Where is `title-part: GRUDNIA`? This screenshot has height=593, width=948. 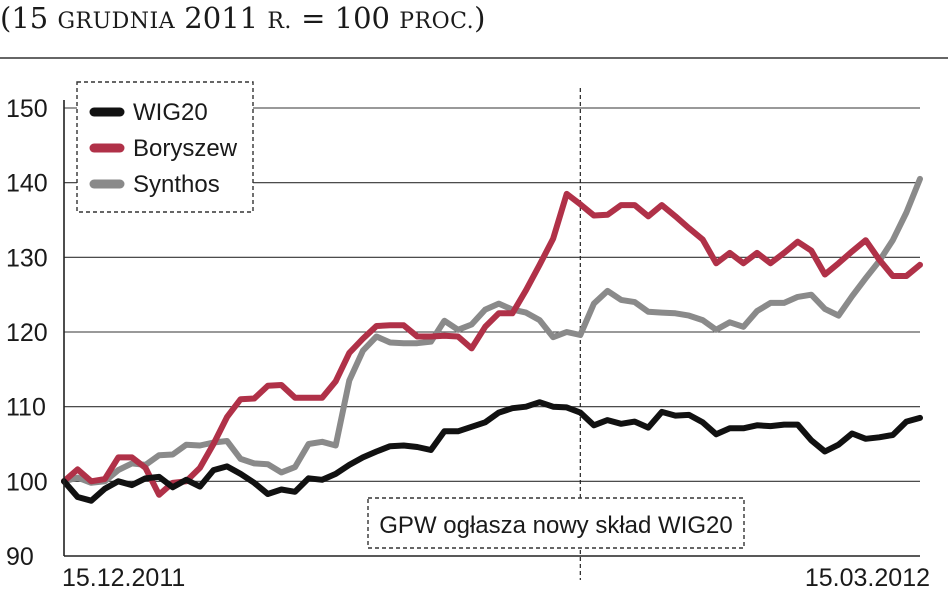 title-part: GRUDNIA is located at coordinates (116, 21).